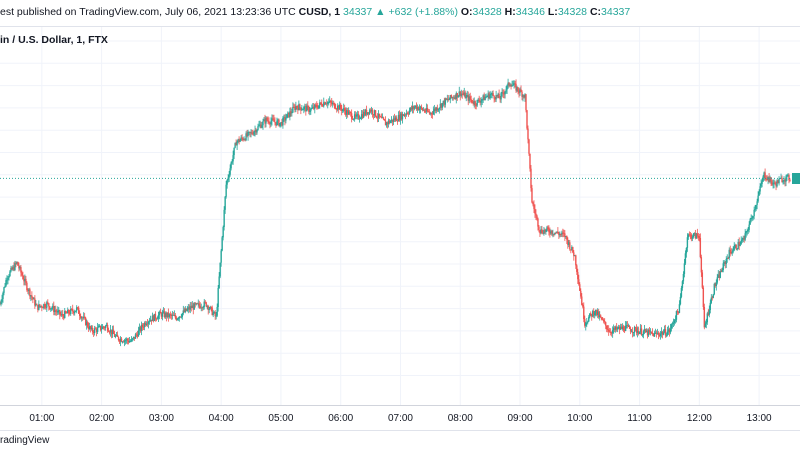 Image resolution: width=800 pixels, height=450 pixels. Describe the element at coordinates (161, 418) in the screenshot. I see `time-tick-label: 03:00` at that location.